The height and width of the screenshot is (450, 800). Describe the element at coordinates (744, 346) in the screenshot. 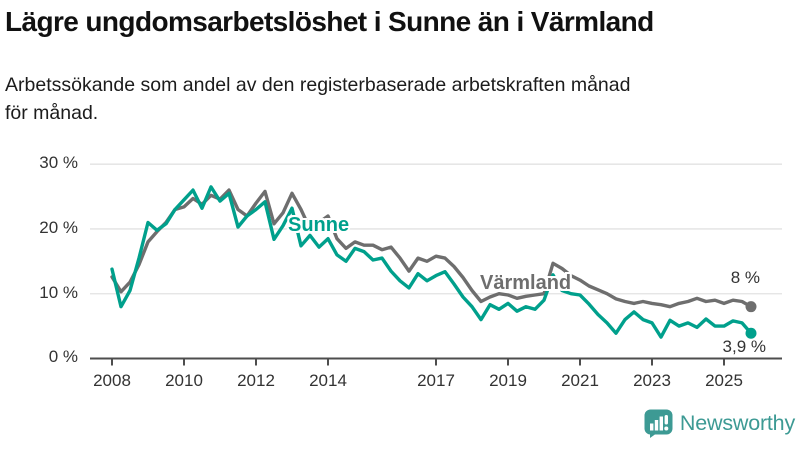

I see `sunne-end-value: 3,9 %` at that location.